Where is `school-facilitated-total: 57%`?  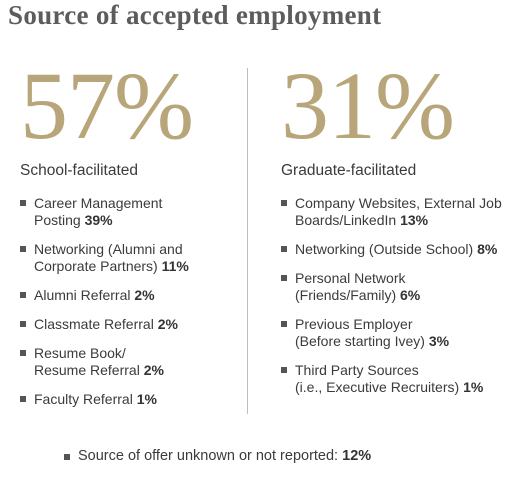 school-facilitated-total: 57% is located at coordinates (107, 105).